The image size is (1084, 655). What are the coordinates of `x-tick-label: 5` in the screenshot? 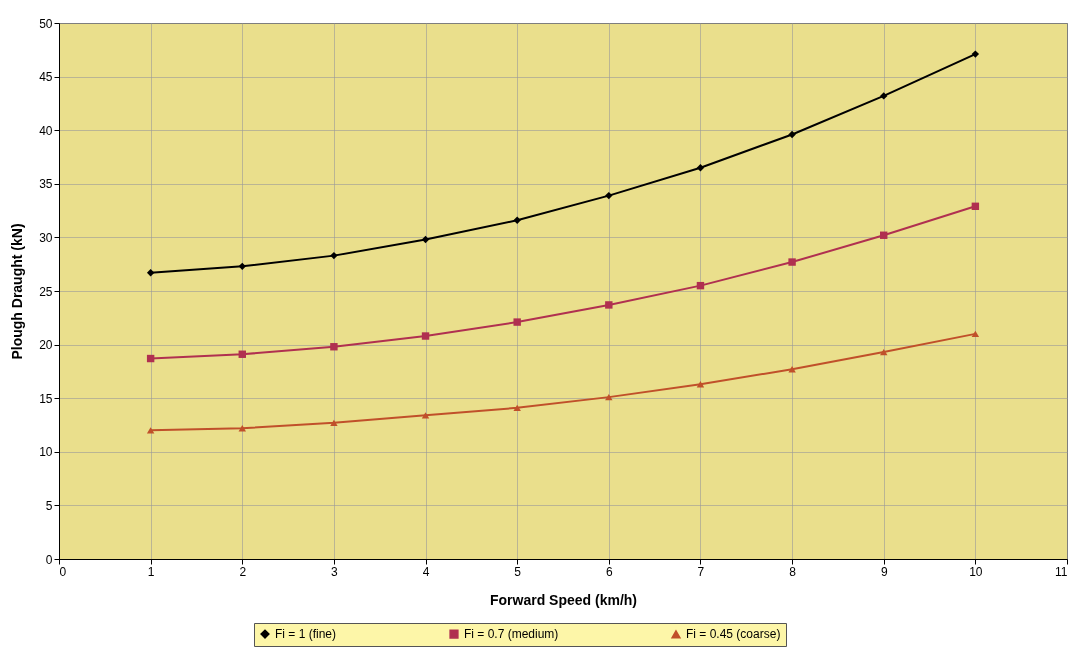 It's located at (518, 571).